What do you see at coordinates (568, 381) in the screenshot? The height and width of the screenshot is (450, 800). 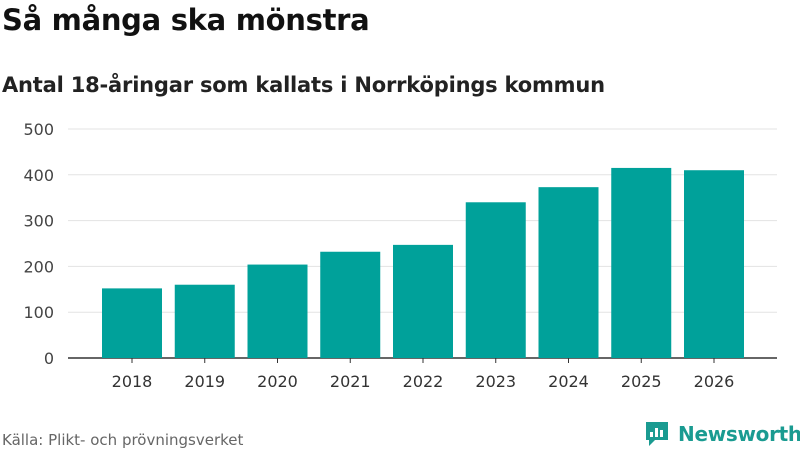 I see `x-tick-label: 2024` at bounding box center [568, 381].